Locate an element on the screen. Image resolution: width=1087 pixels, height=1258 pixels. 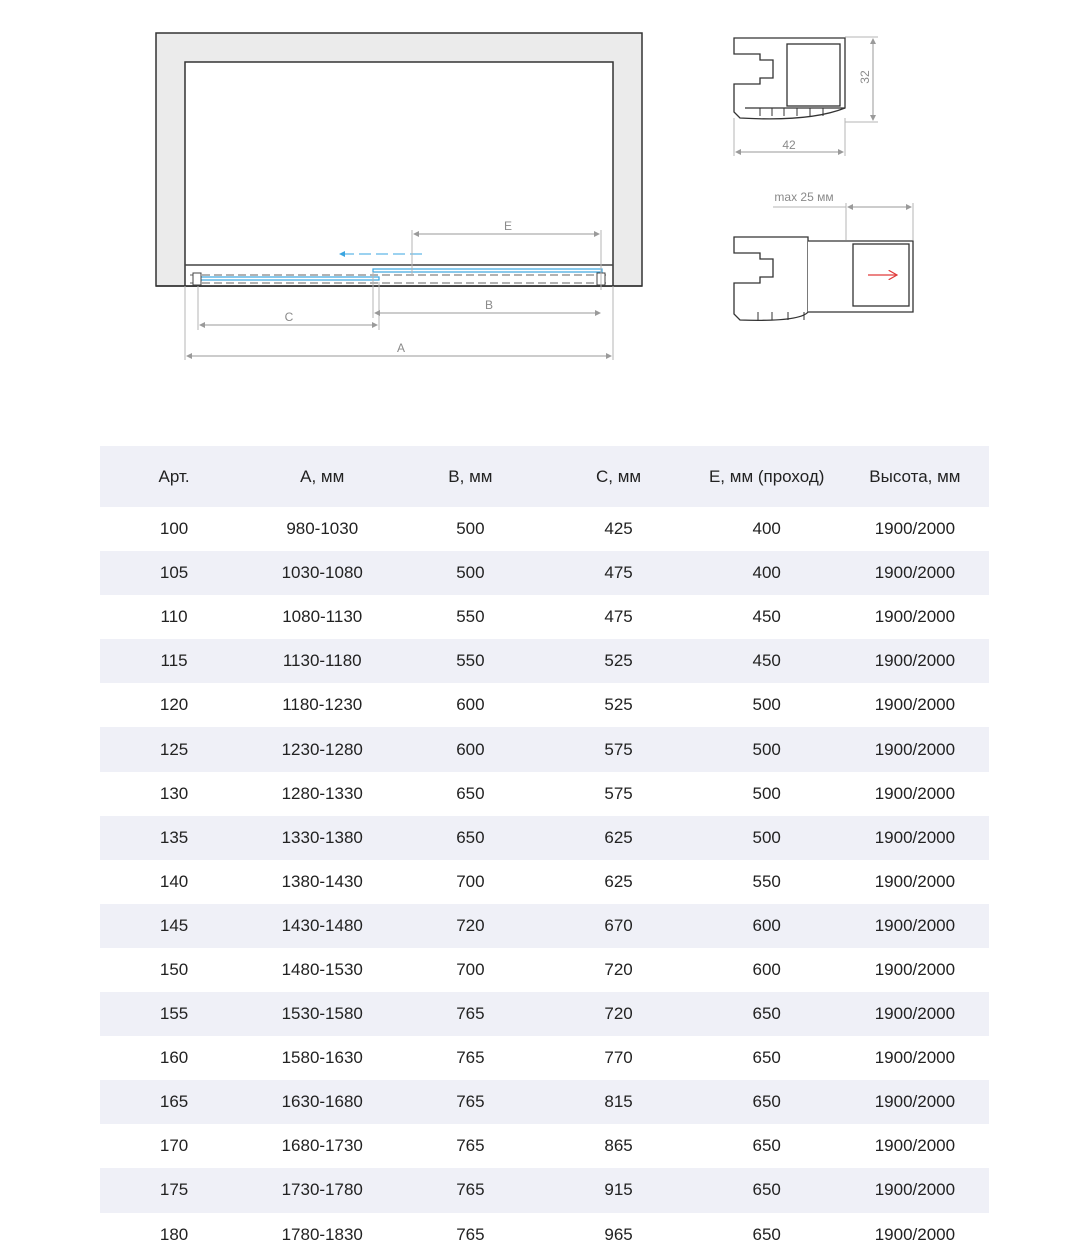
table-cell: 1780-1830 is located at coordinates (322, 1234).